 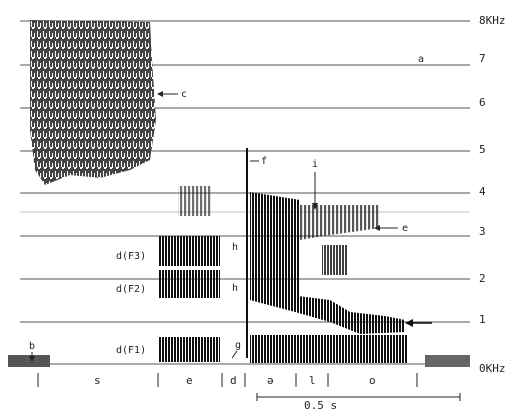 I want to click on e-f3-band, so click(x=189, y=251).